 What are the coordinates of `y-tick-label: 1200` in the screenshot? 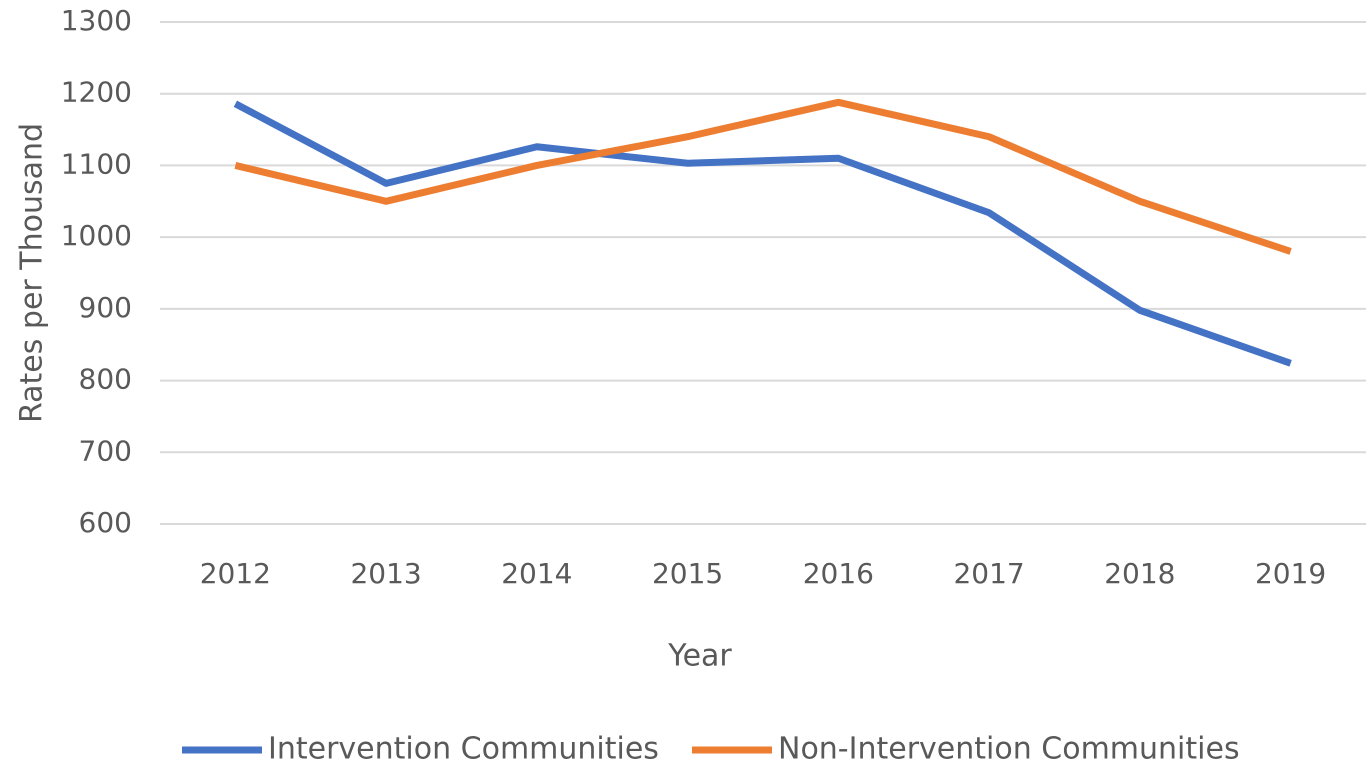 It's located at (96, 92).